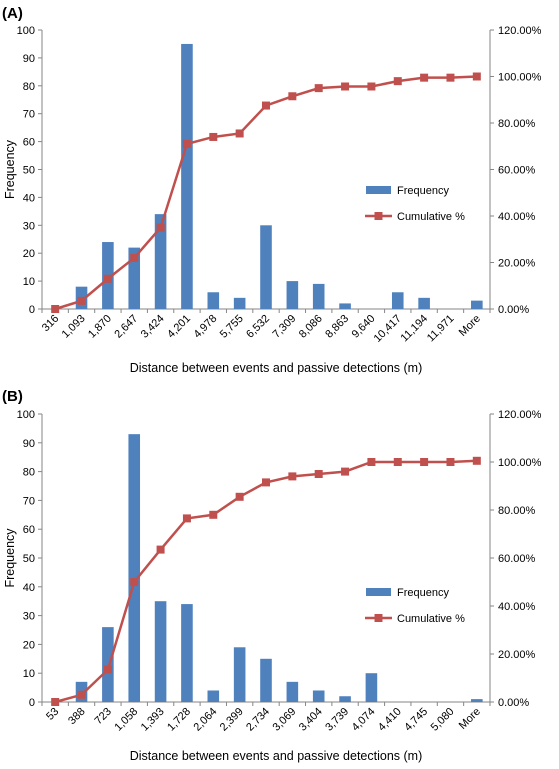  What do you see at coordinates (76, 716) in the screenshot?
I see `x-tick-label: 388` at bounding box center [76, 716].